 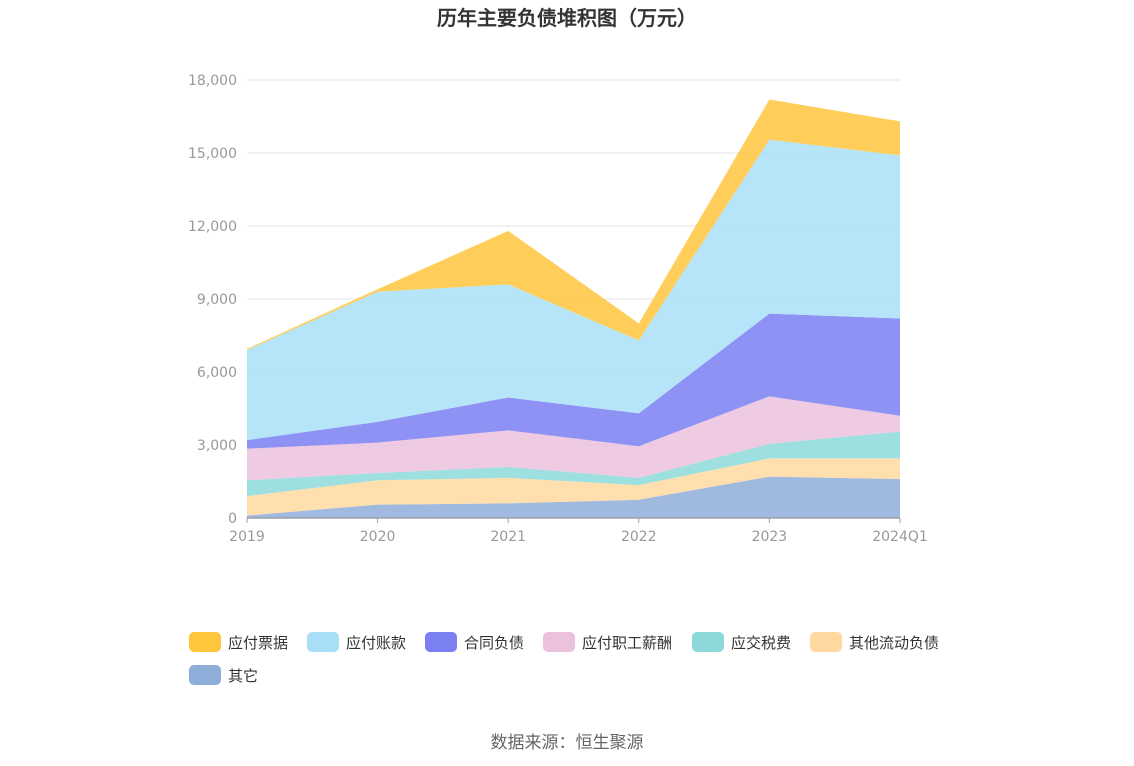 I want to click on legend-label: 应付票据, so click(x=258, y=642).